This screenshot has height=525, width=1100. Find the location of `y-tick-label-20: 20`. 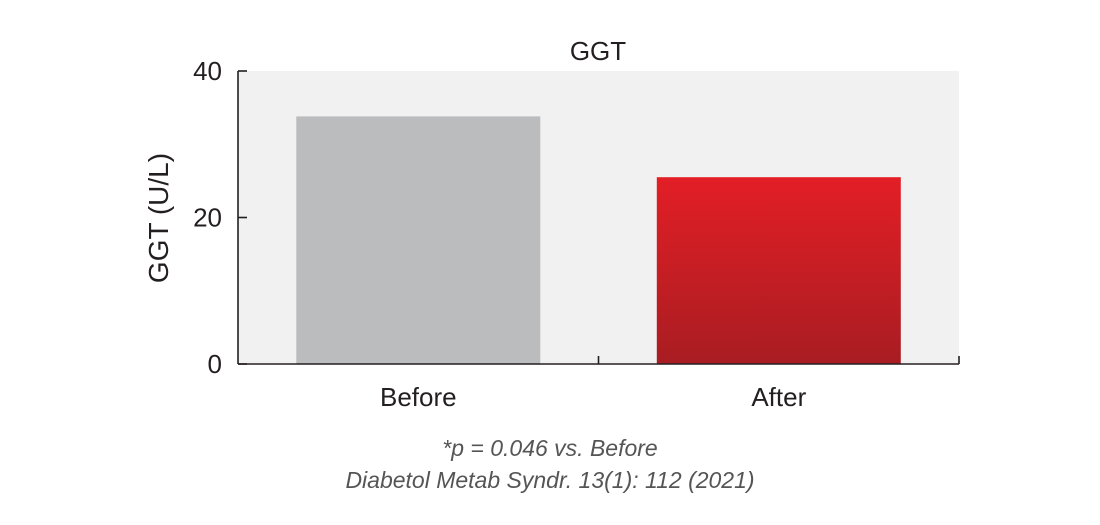

y-tick-label-20: 20 is located at coordinates (207, 218).